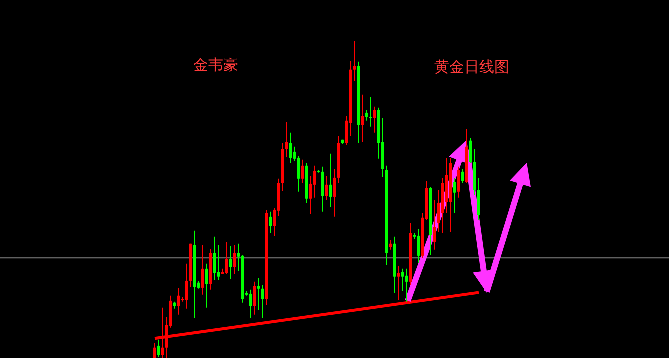  Describe the element at coordinates (216, 65) in the screenshot. I see `annotation: 金韦豪` at that location.